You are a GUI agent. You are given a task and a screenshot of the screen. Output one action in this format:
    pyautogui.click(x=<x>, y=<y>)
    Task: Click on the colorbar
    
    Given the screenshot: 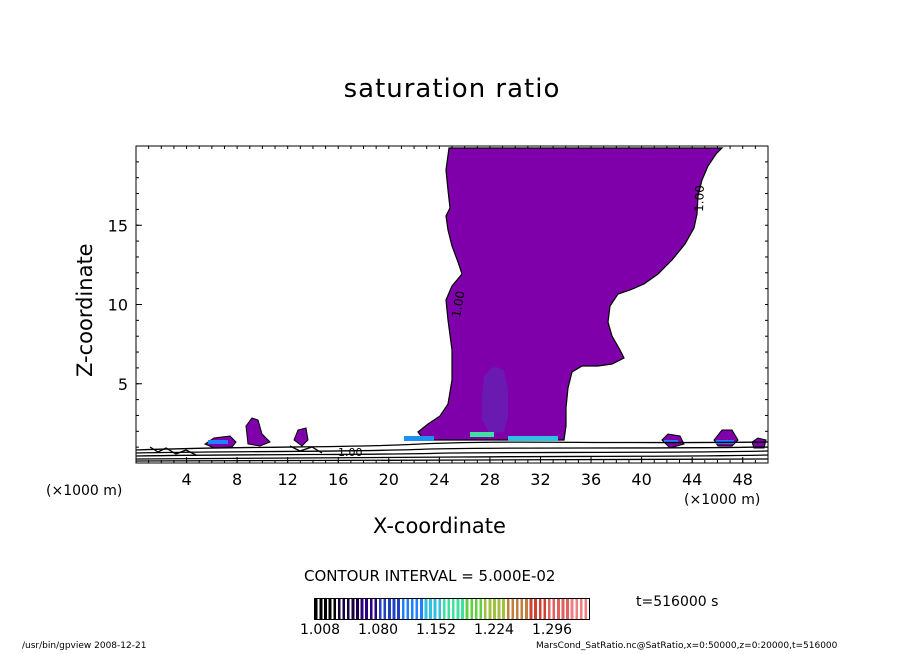 What is the action you would take?
    pyautogui.click(x=452, y=609)
    